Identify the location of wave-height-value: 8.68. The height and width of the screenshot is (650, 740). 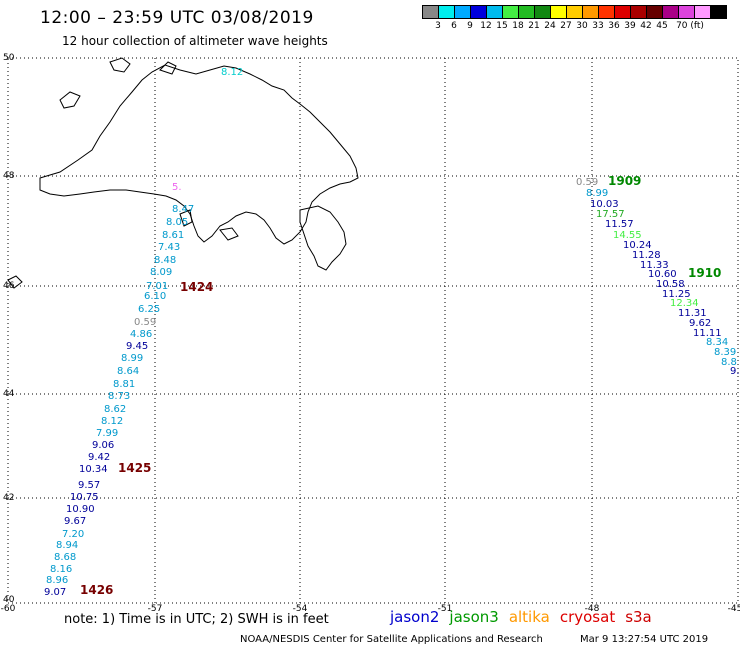
(65, 557).